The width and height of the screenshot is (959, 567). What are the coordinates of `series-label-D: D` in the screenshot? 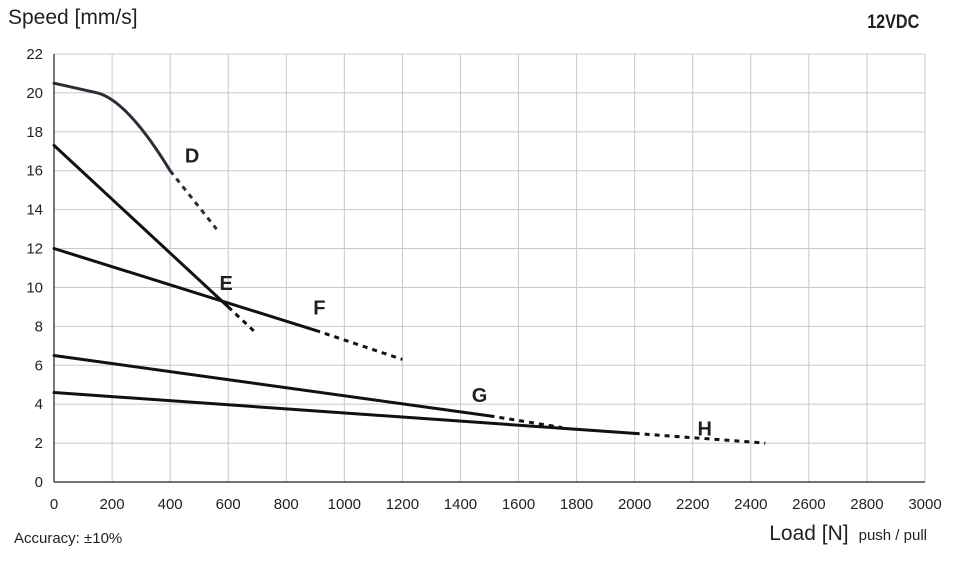 It's located at (192, 157).